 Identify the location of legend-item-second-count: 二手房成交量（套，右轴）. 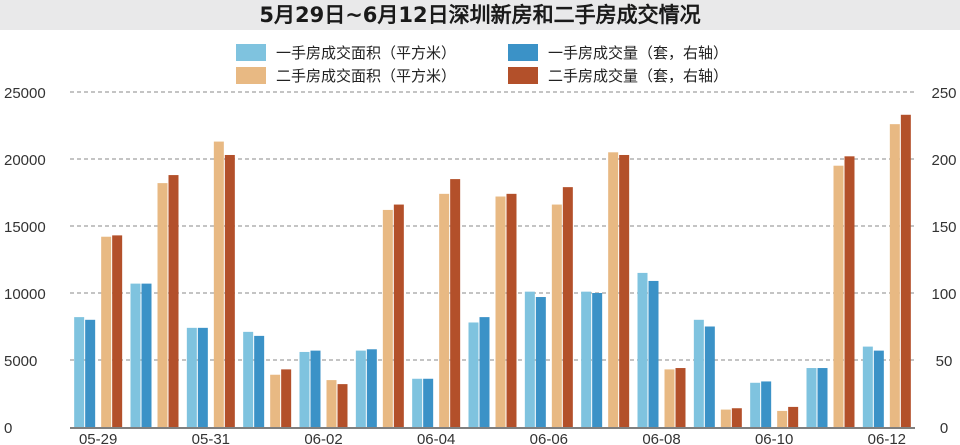
(618, 76).